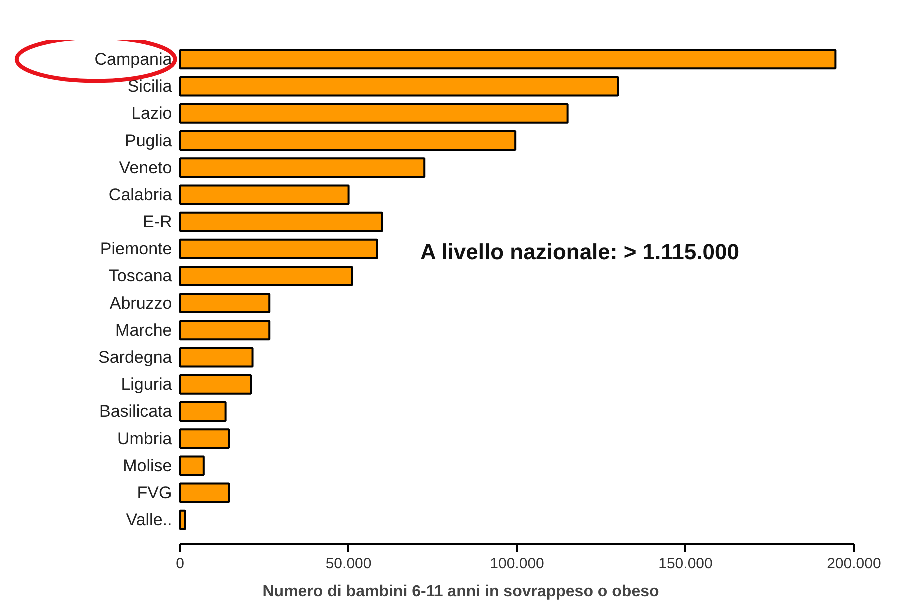  What do you see at coordinates (854, 564) in the screenshot?
I see `x-tick-label: 200.000` at bounding box center [854, 564].